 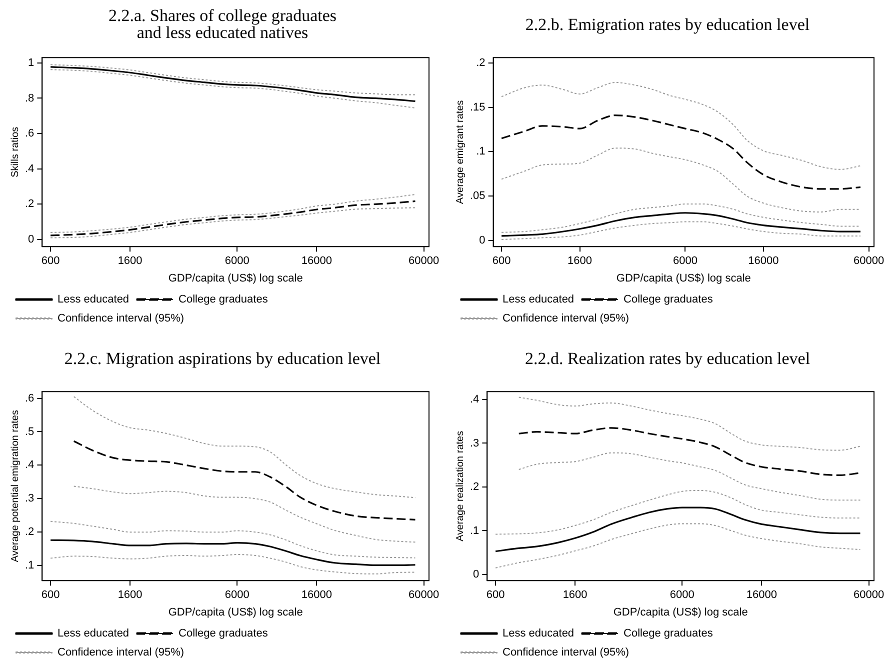 I want to click on y-axis-title: Average realization rates, so click(x=460, y=486).